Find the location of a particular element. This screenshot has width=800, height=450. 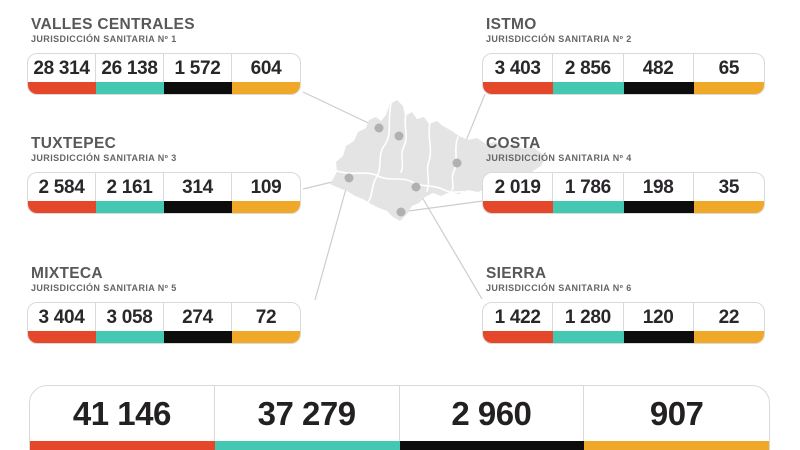

stat-value: 120 is located at coordinates (659, 317).